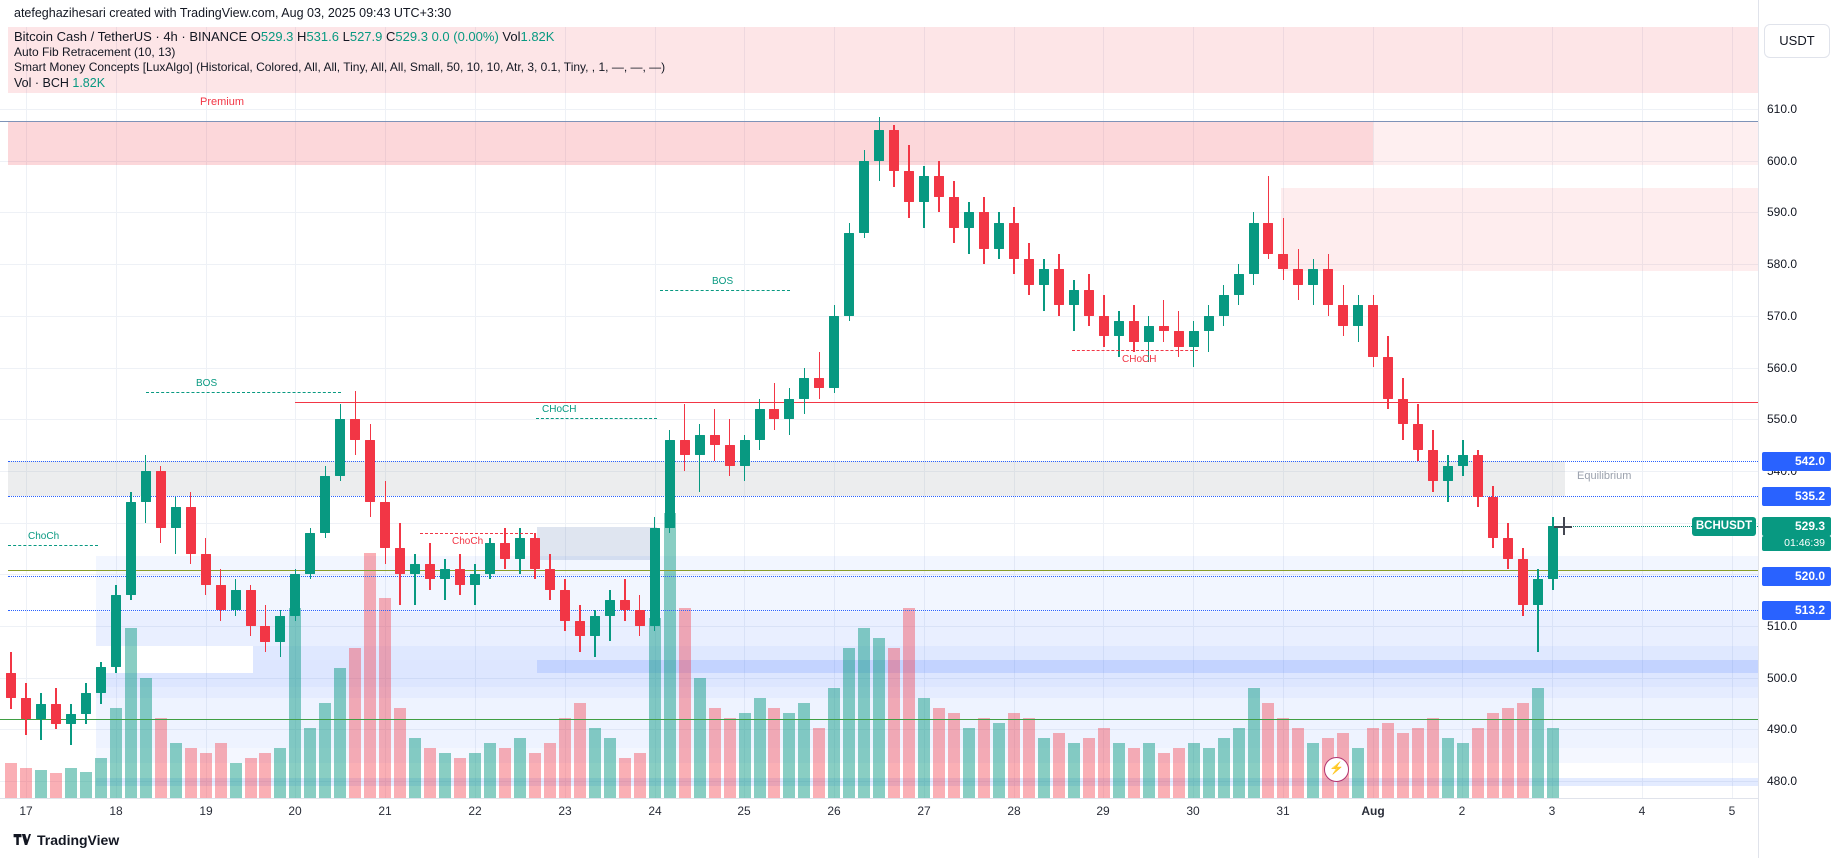 This screenshot has width=1835, height=858. What do you see at coordinates (1732, 811) in the screenshot?
I see `date-tick-label: 5` at bounding box center [1732, 811].